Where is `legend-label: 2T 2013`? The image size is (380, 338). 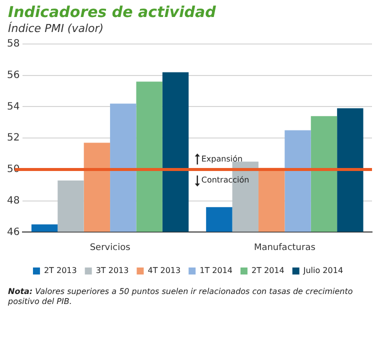 legend-label: 2T 2013 is located at coordinates (60, 271).